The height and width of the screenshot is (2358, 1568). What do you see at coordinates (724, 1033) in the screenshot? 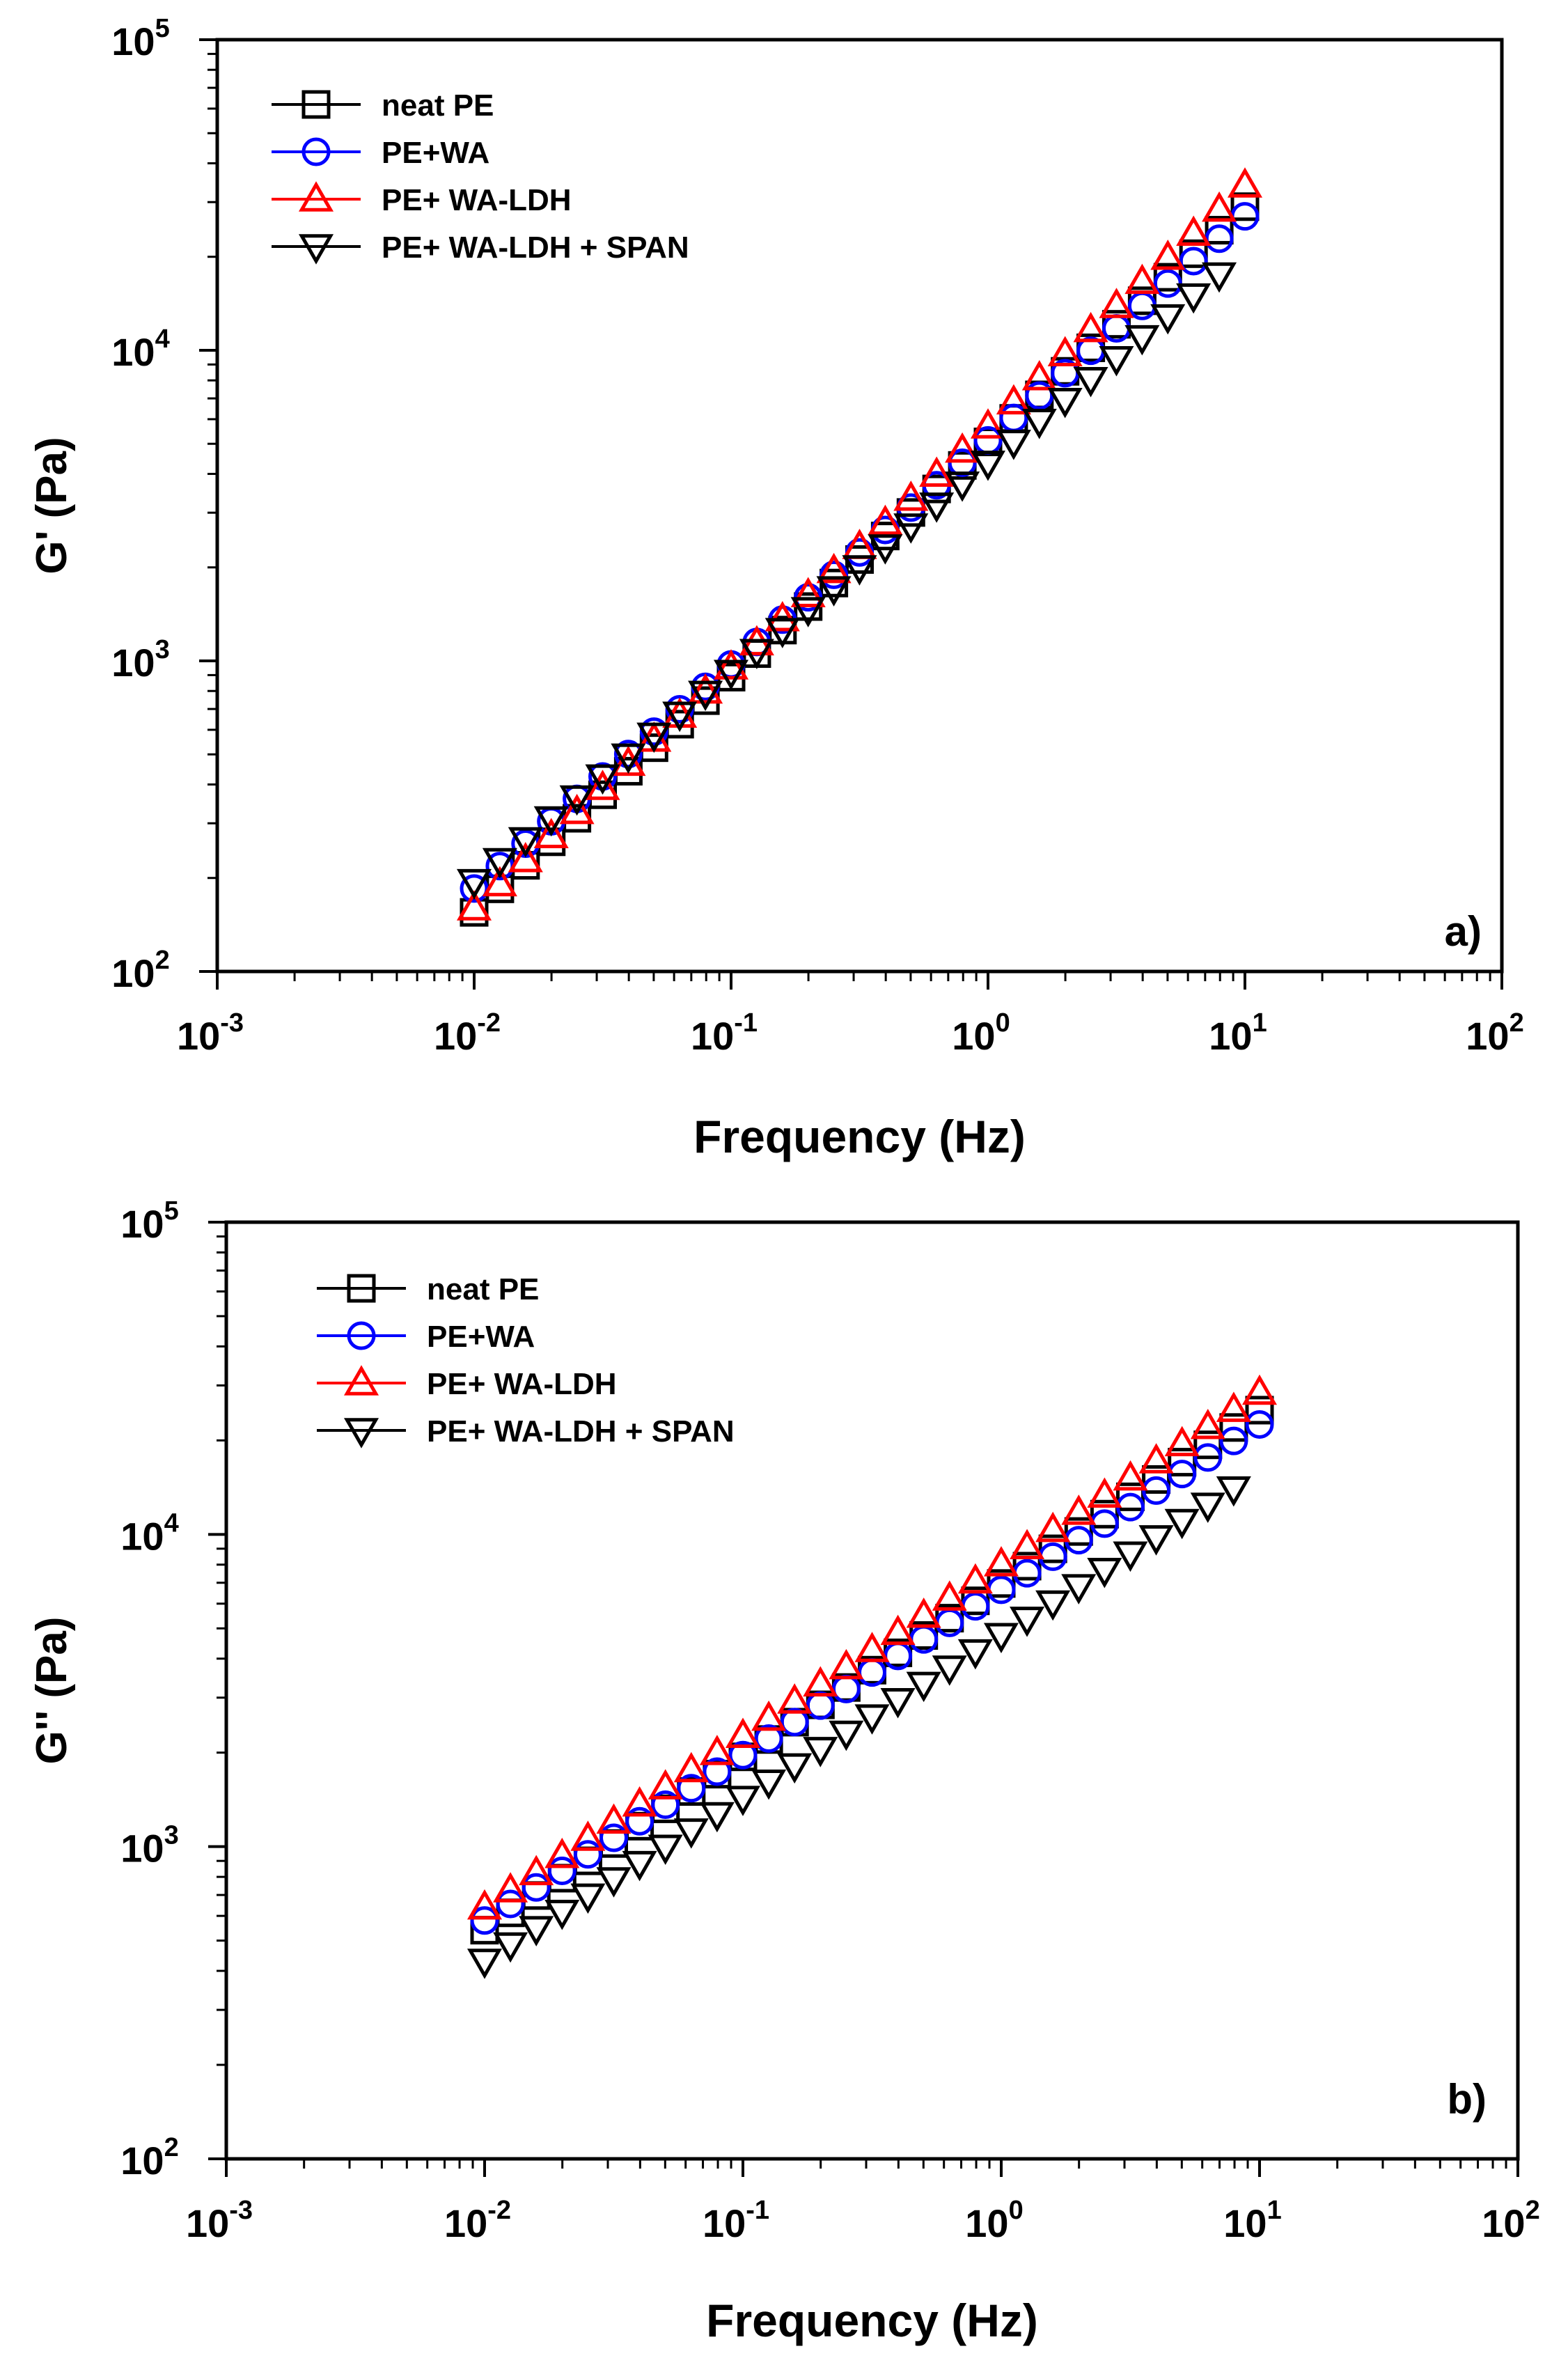
I see `x-tick-label: 10⁻¹` at bounding box center [724, 1033].